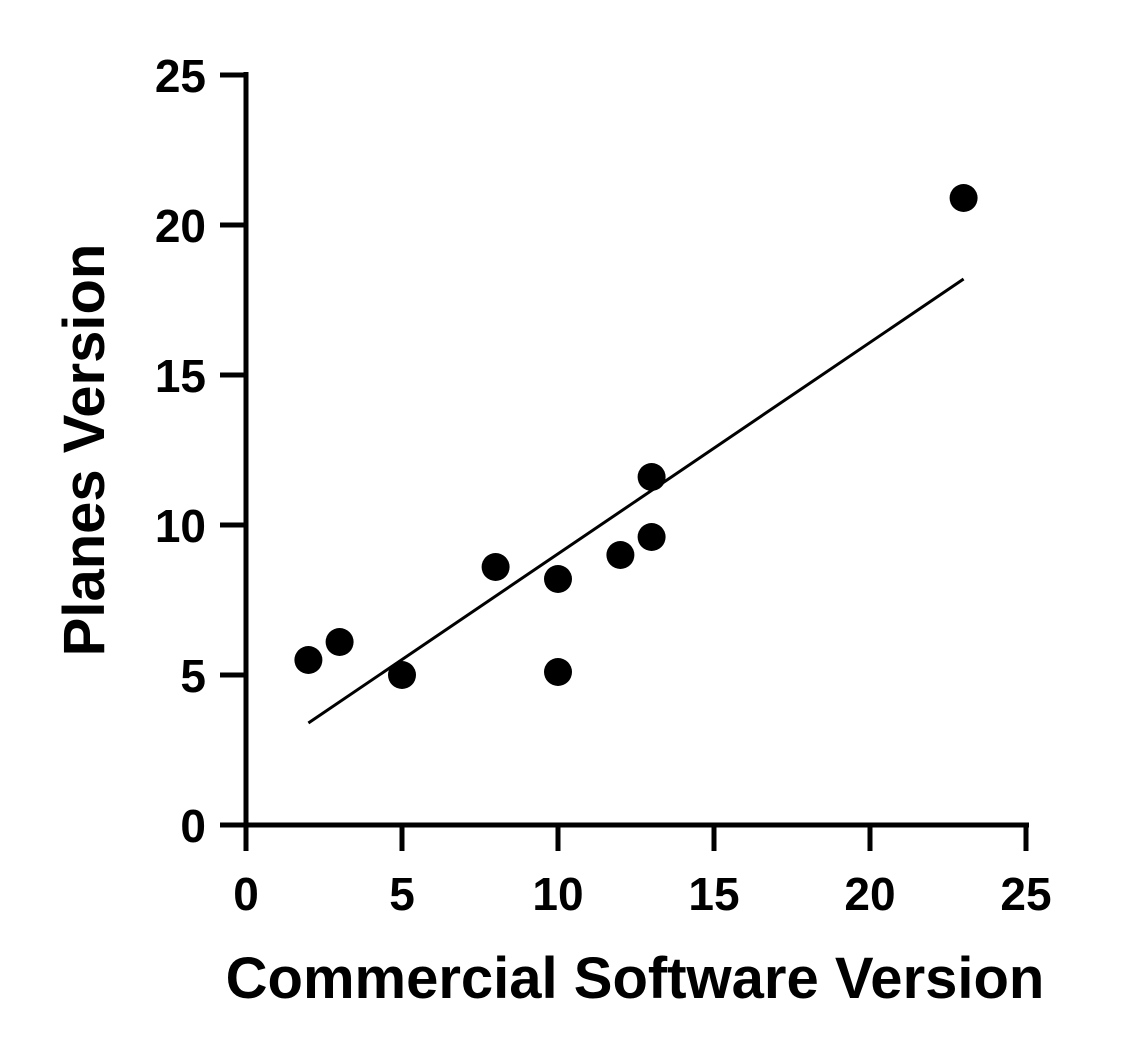 This screenshot has width=1137, height=1053. I want to click on y-tick-label: 15, so click(180, 376).